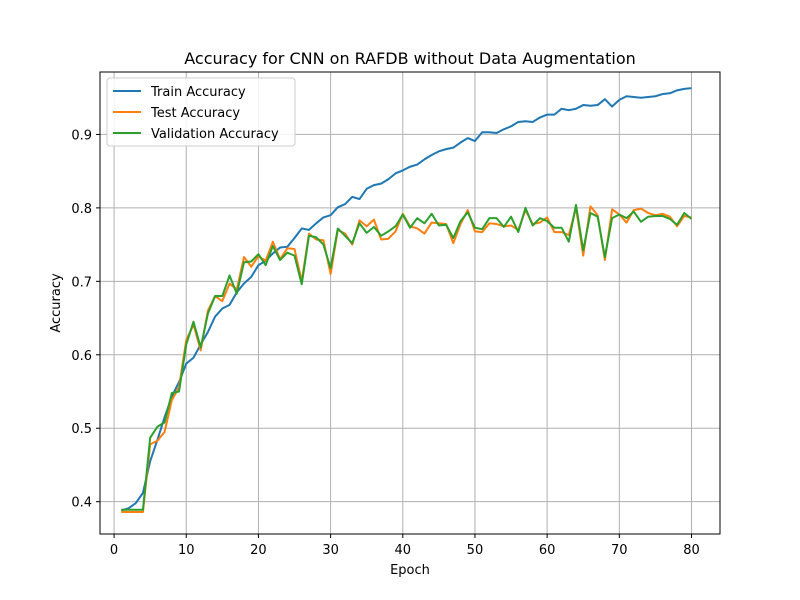  What do you see at coordinates (198, 92) in the screenshot?
I see `train-accuracy-legend-label: Train Accuracy` at bounding box center [198, 92].